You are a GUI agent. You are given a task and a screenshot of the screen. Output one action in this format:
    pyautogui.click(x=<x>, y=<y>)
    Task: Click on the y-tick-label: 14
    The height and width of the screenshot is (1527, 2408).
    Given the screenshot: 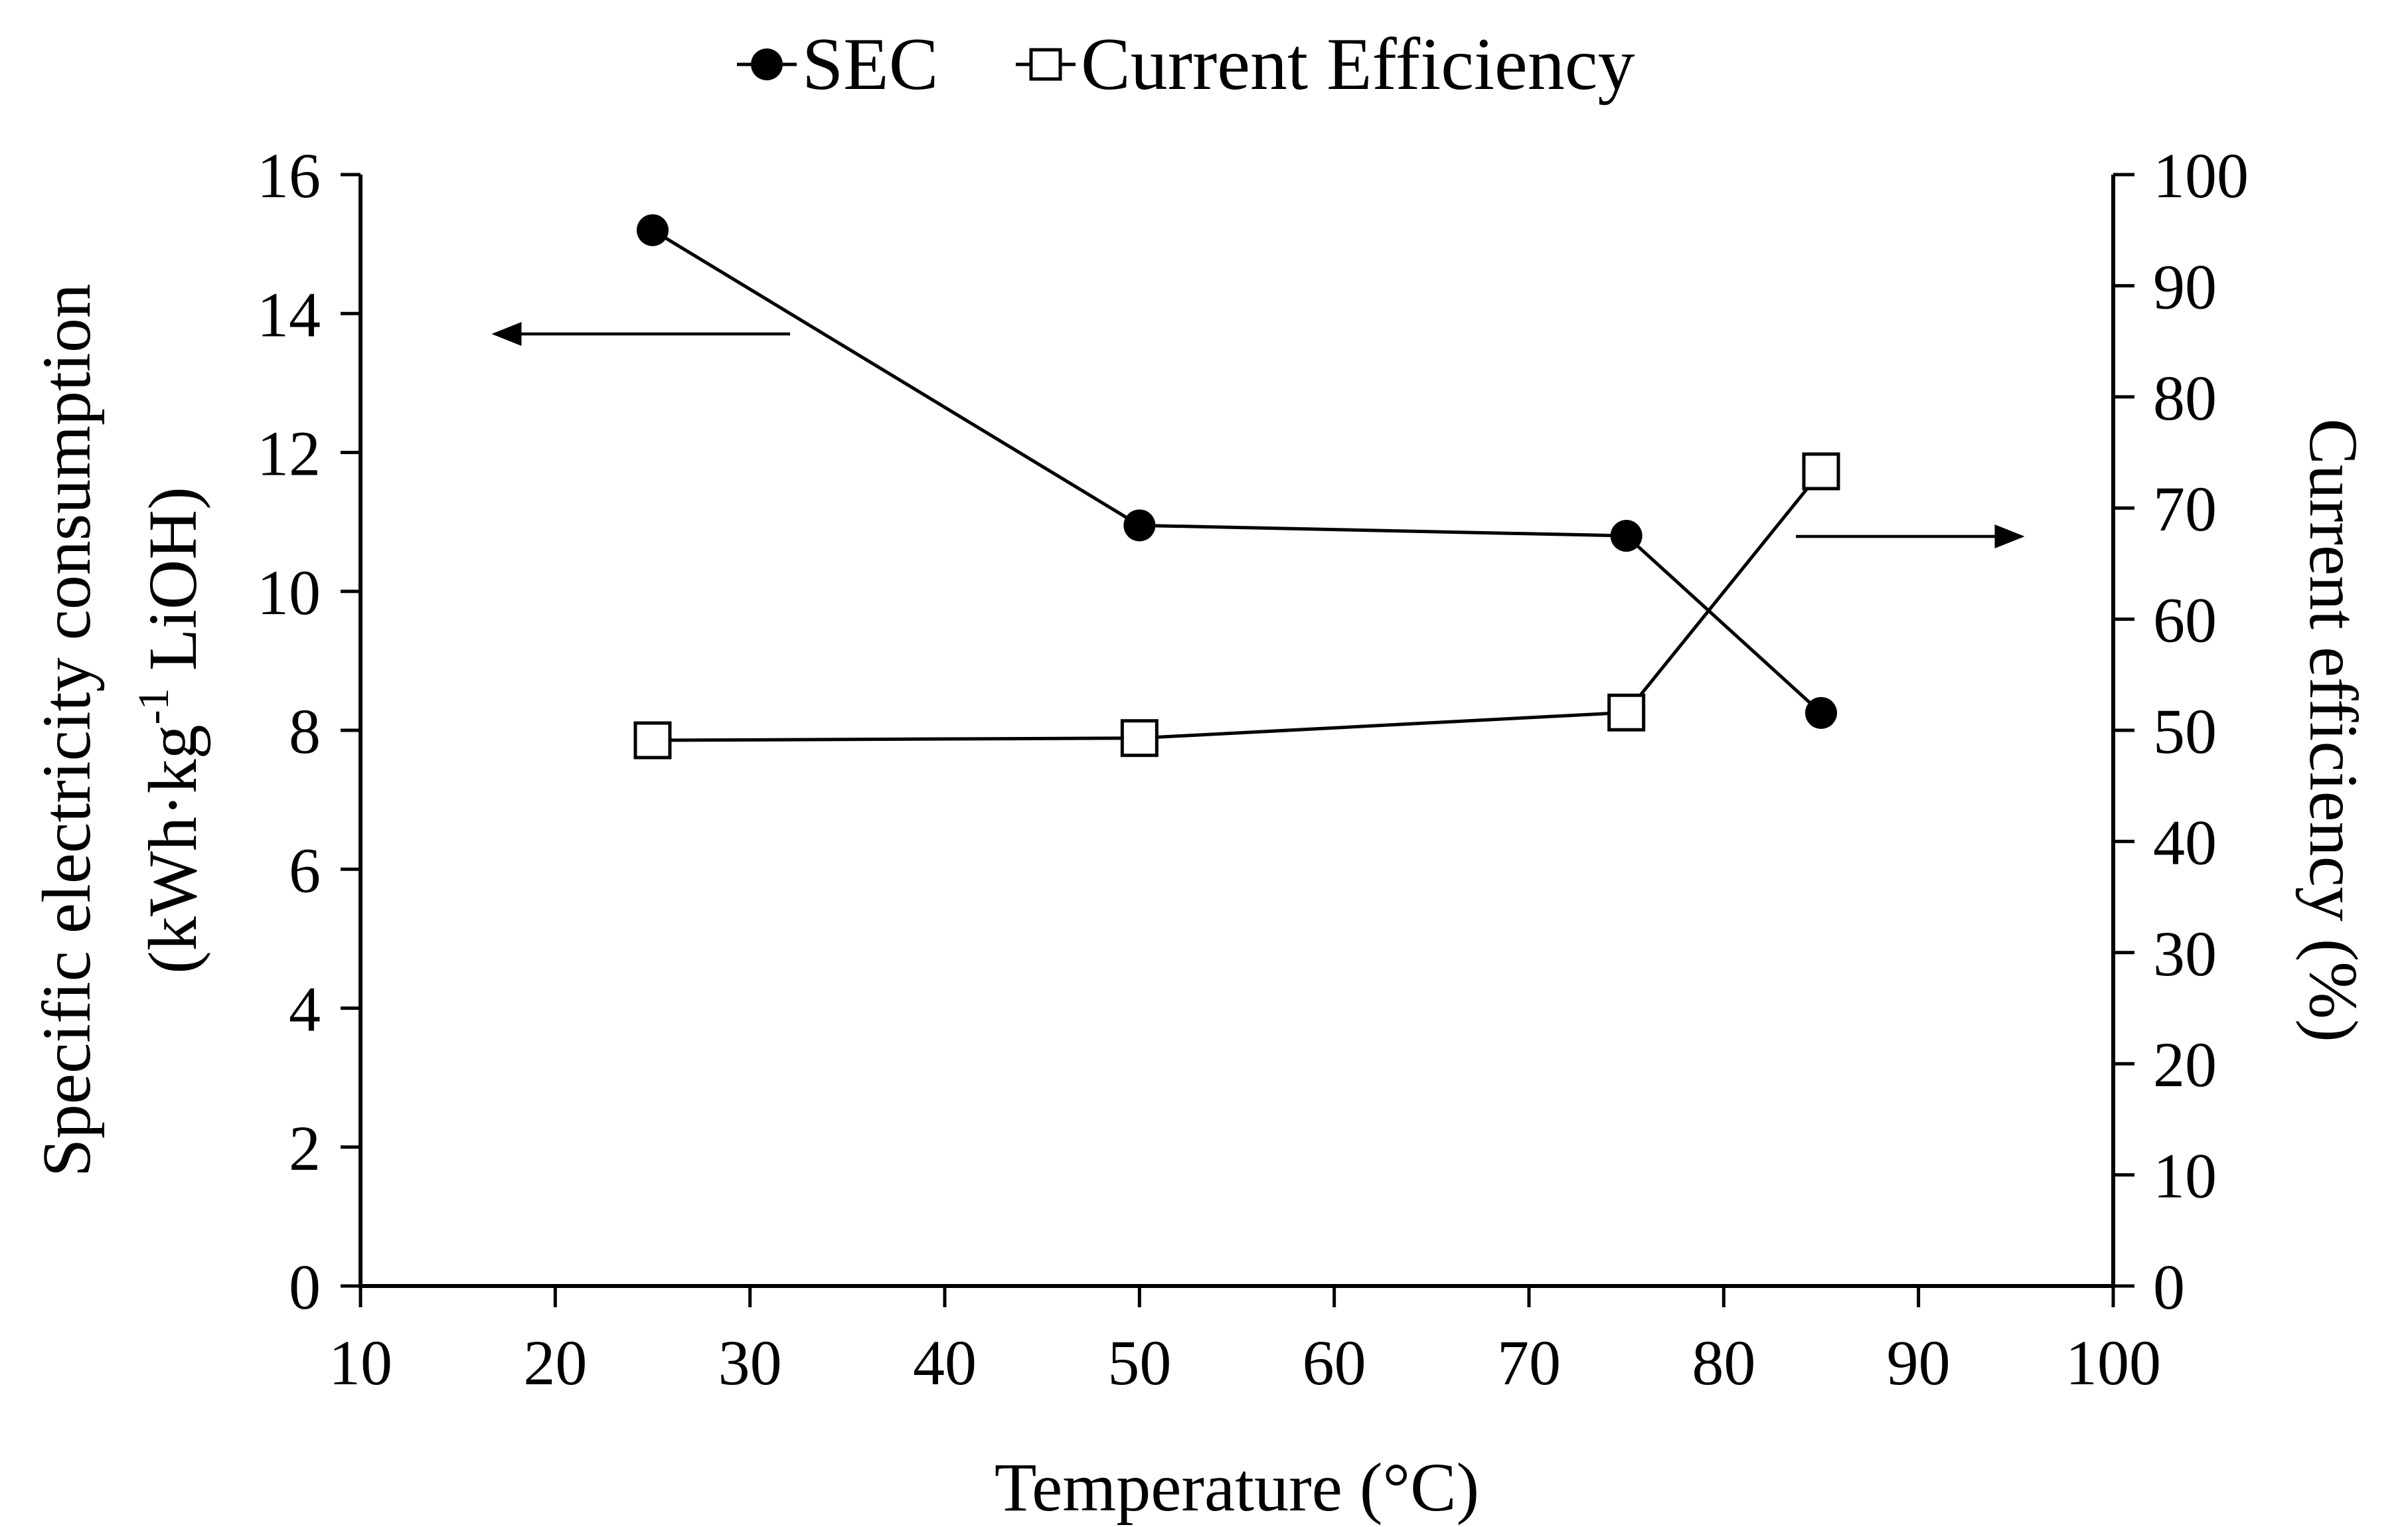 What is the action you would take?
    pyautogui.click(x=289, y=314)
    